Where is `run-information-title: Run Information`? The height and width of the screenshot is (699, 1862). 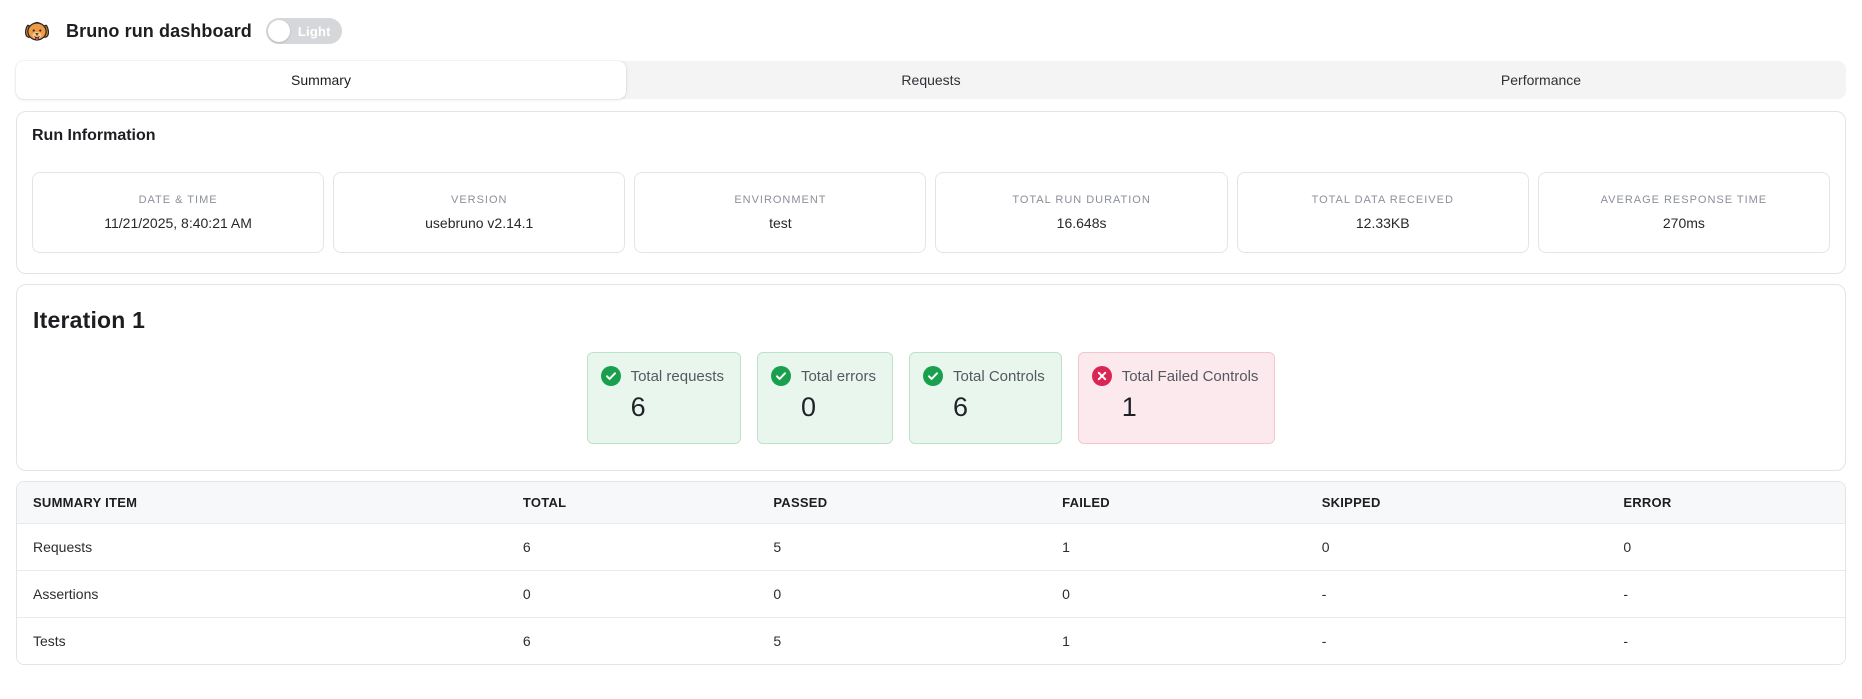 run-information-title: Run Information is located at coordinates (94, 135).